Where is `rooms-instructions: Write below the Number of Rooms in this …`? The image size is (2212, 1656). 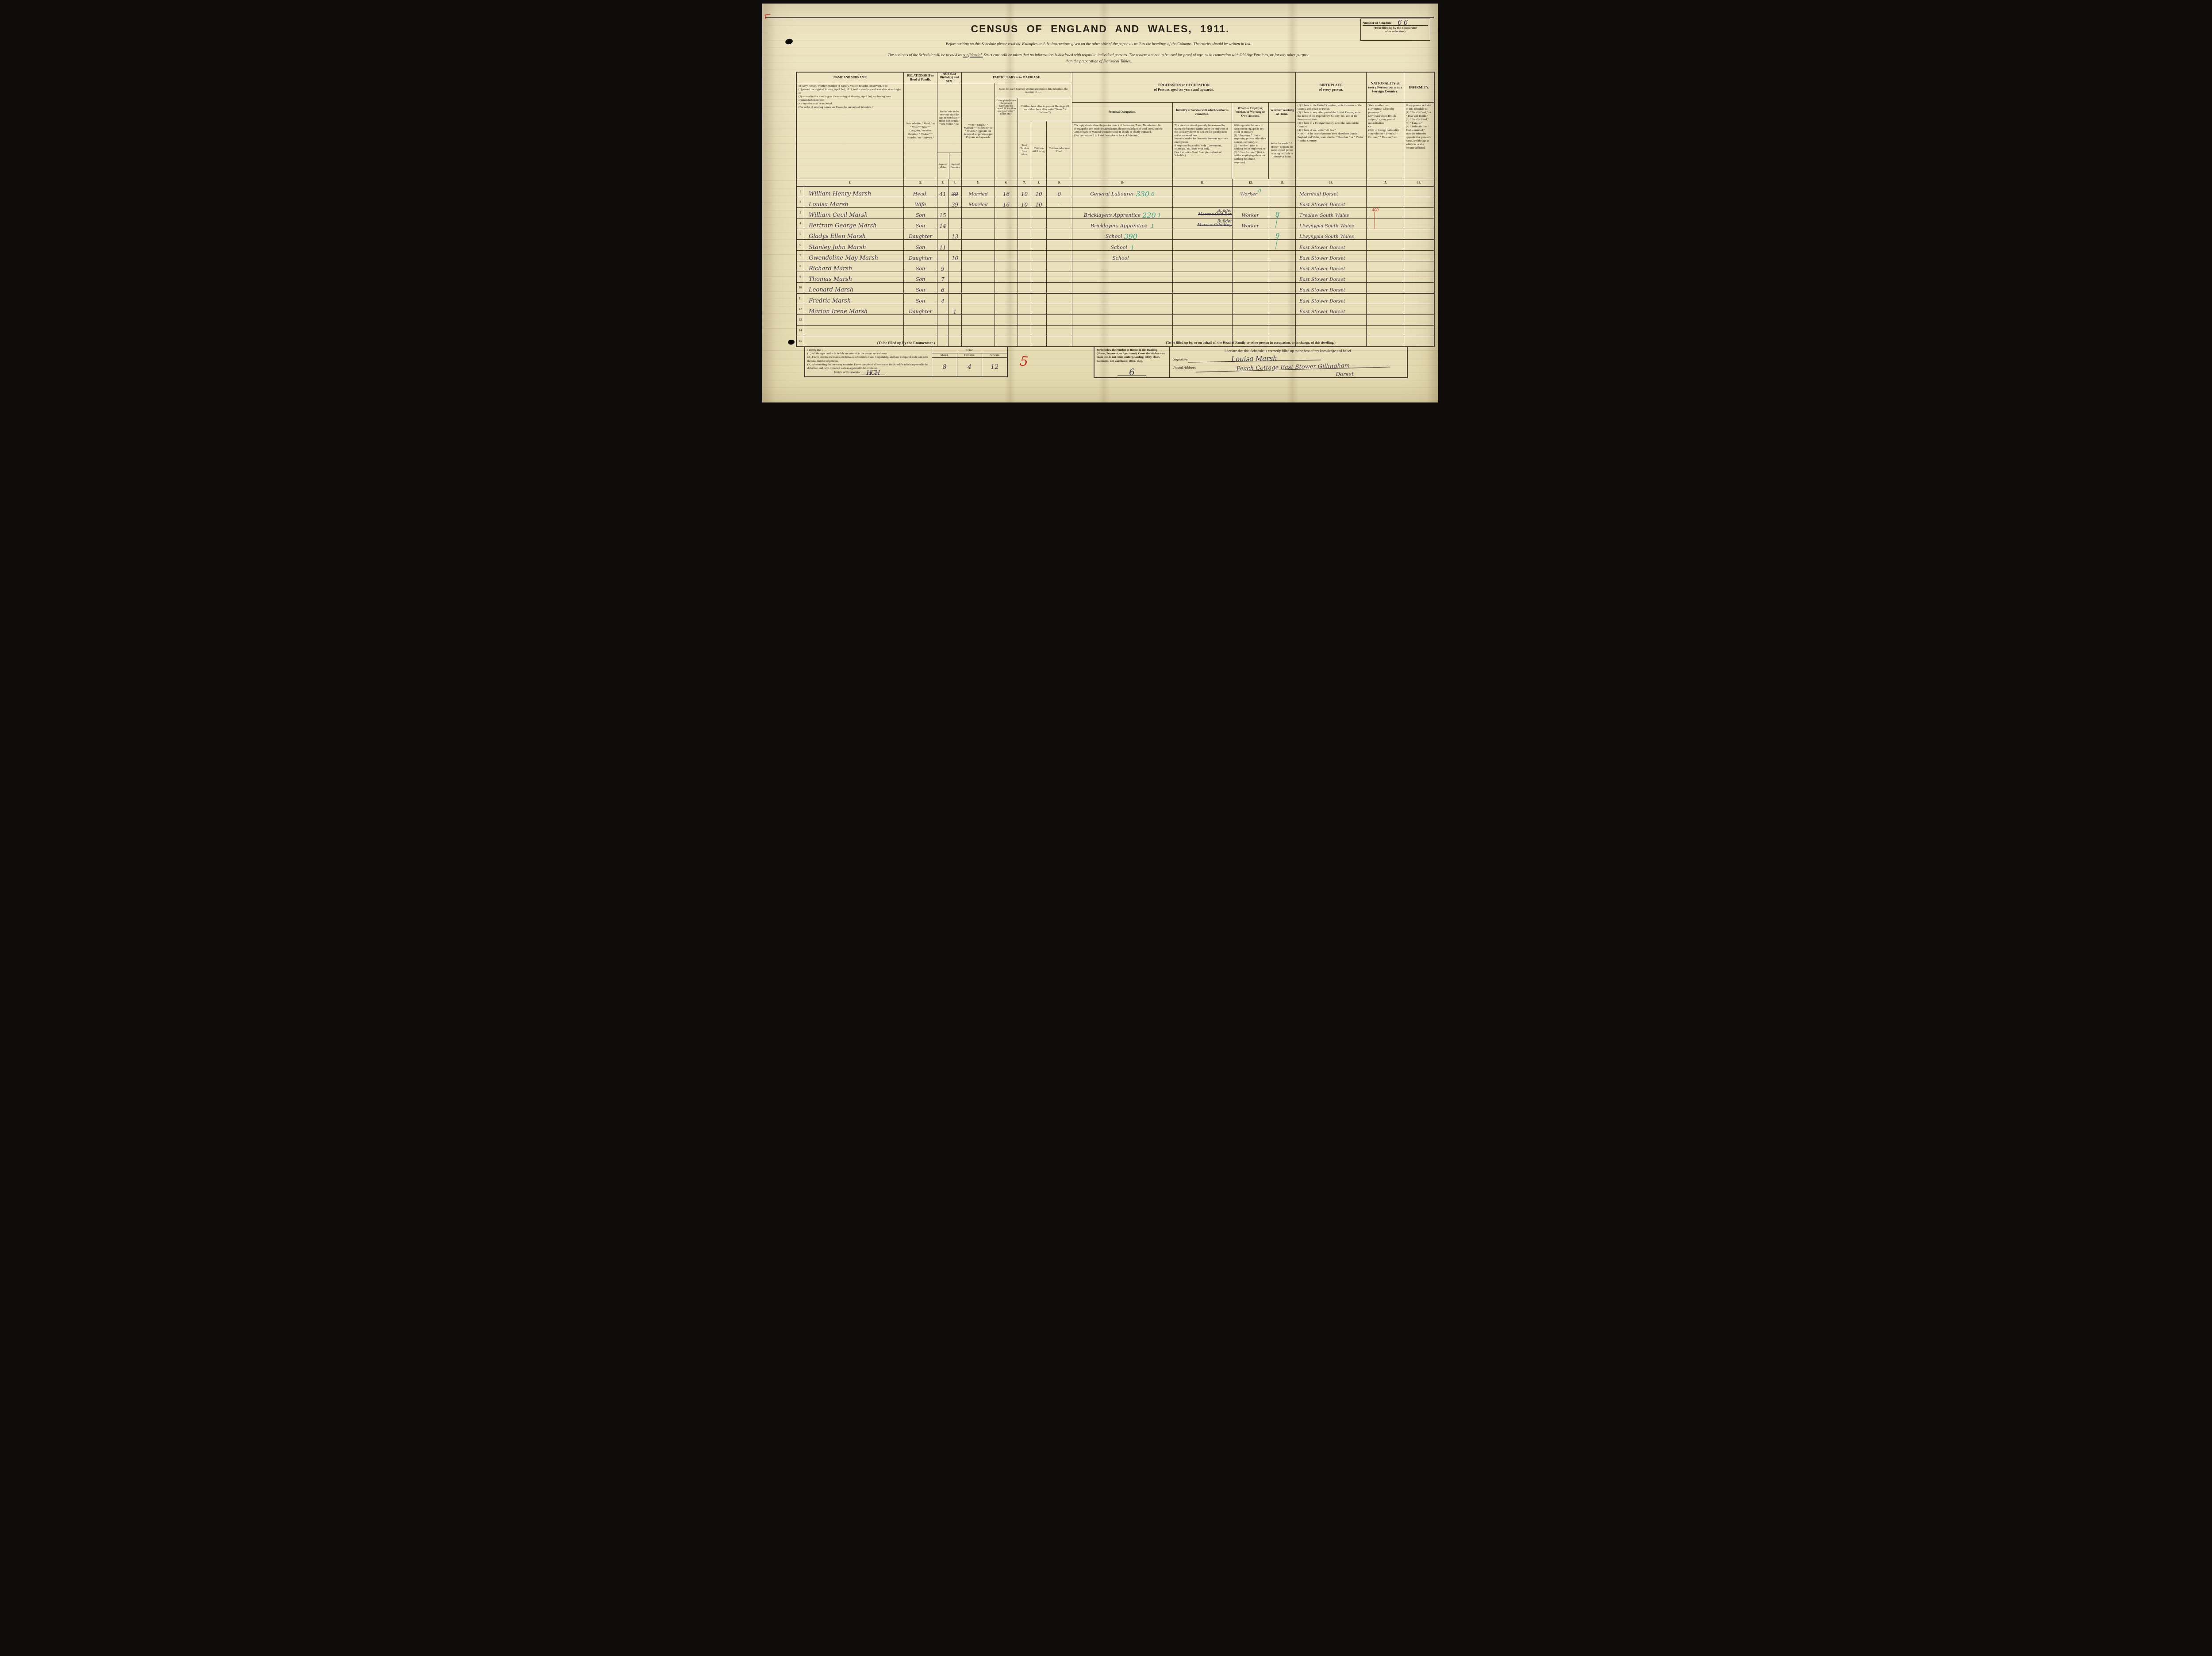
rooms-instructions: Write below the Number of Rooms in this … is located at coordinates (1131, 356).